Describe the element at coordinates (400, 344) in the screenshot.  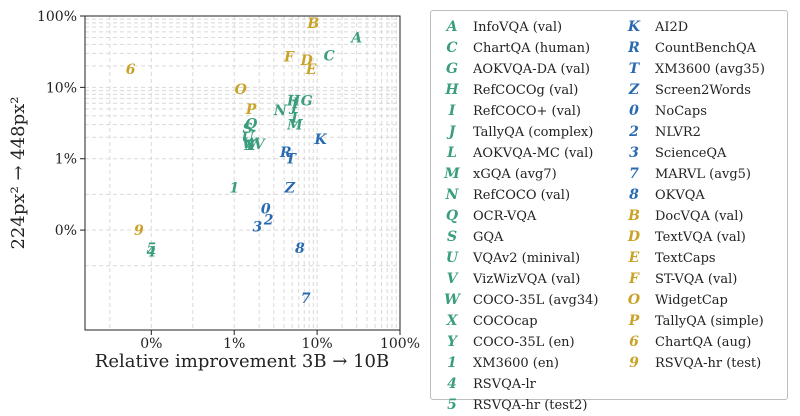
I see `x-tick-label: 100%` at that location.